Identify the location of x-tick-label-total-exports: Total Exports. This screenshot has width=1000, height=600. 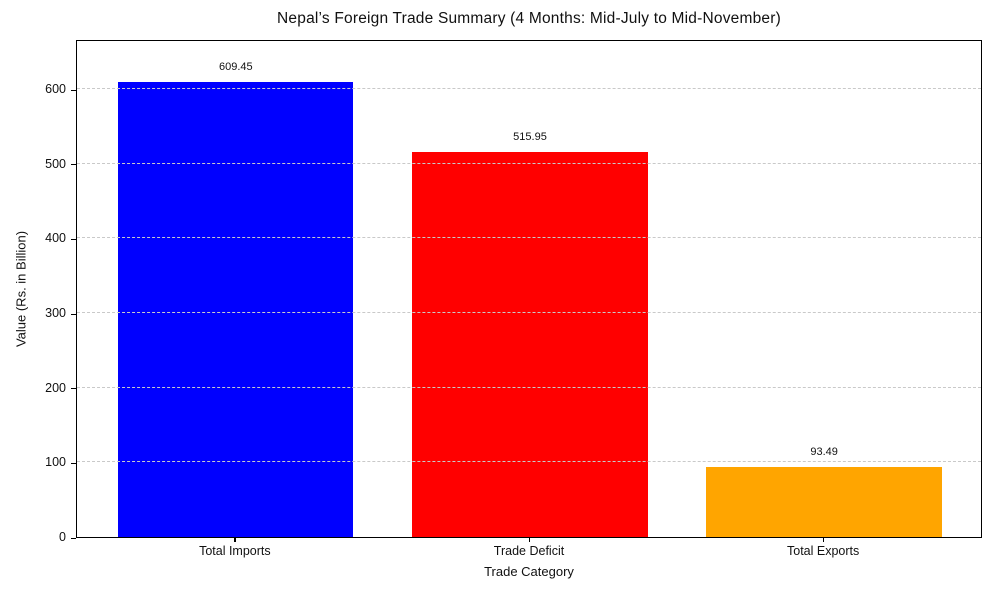
(823, 551).